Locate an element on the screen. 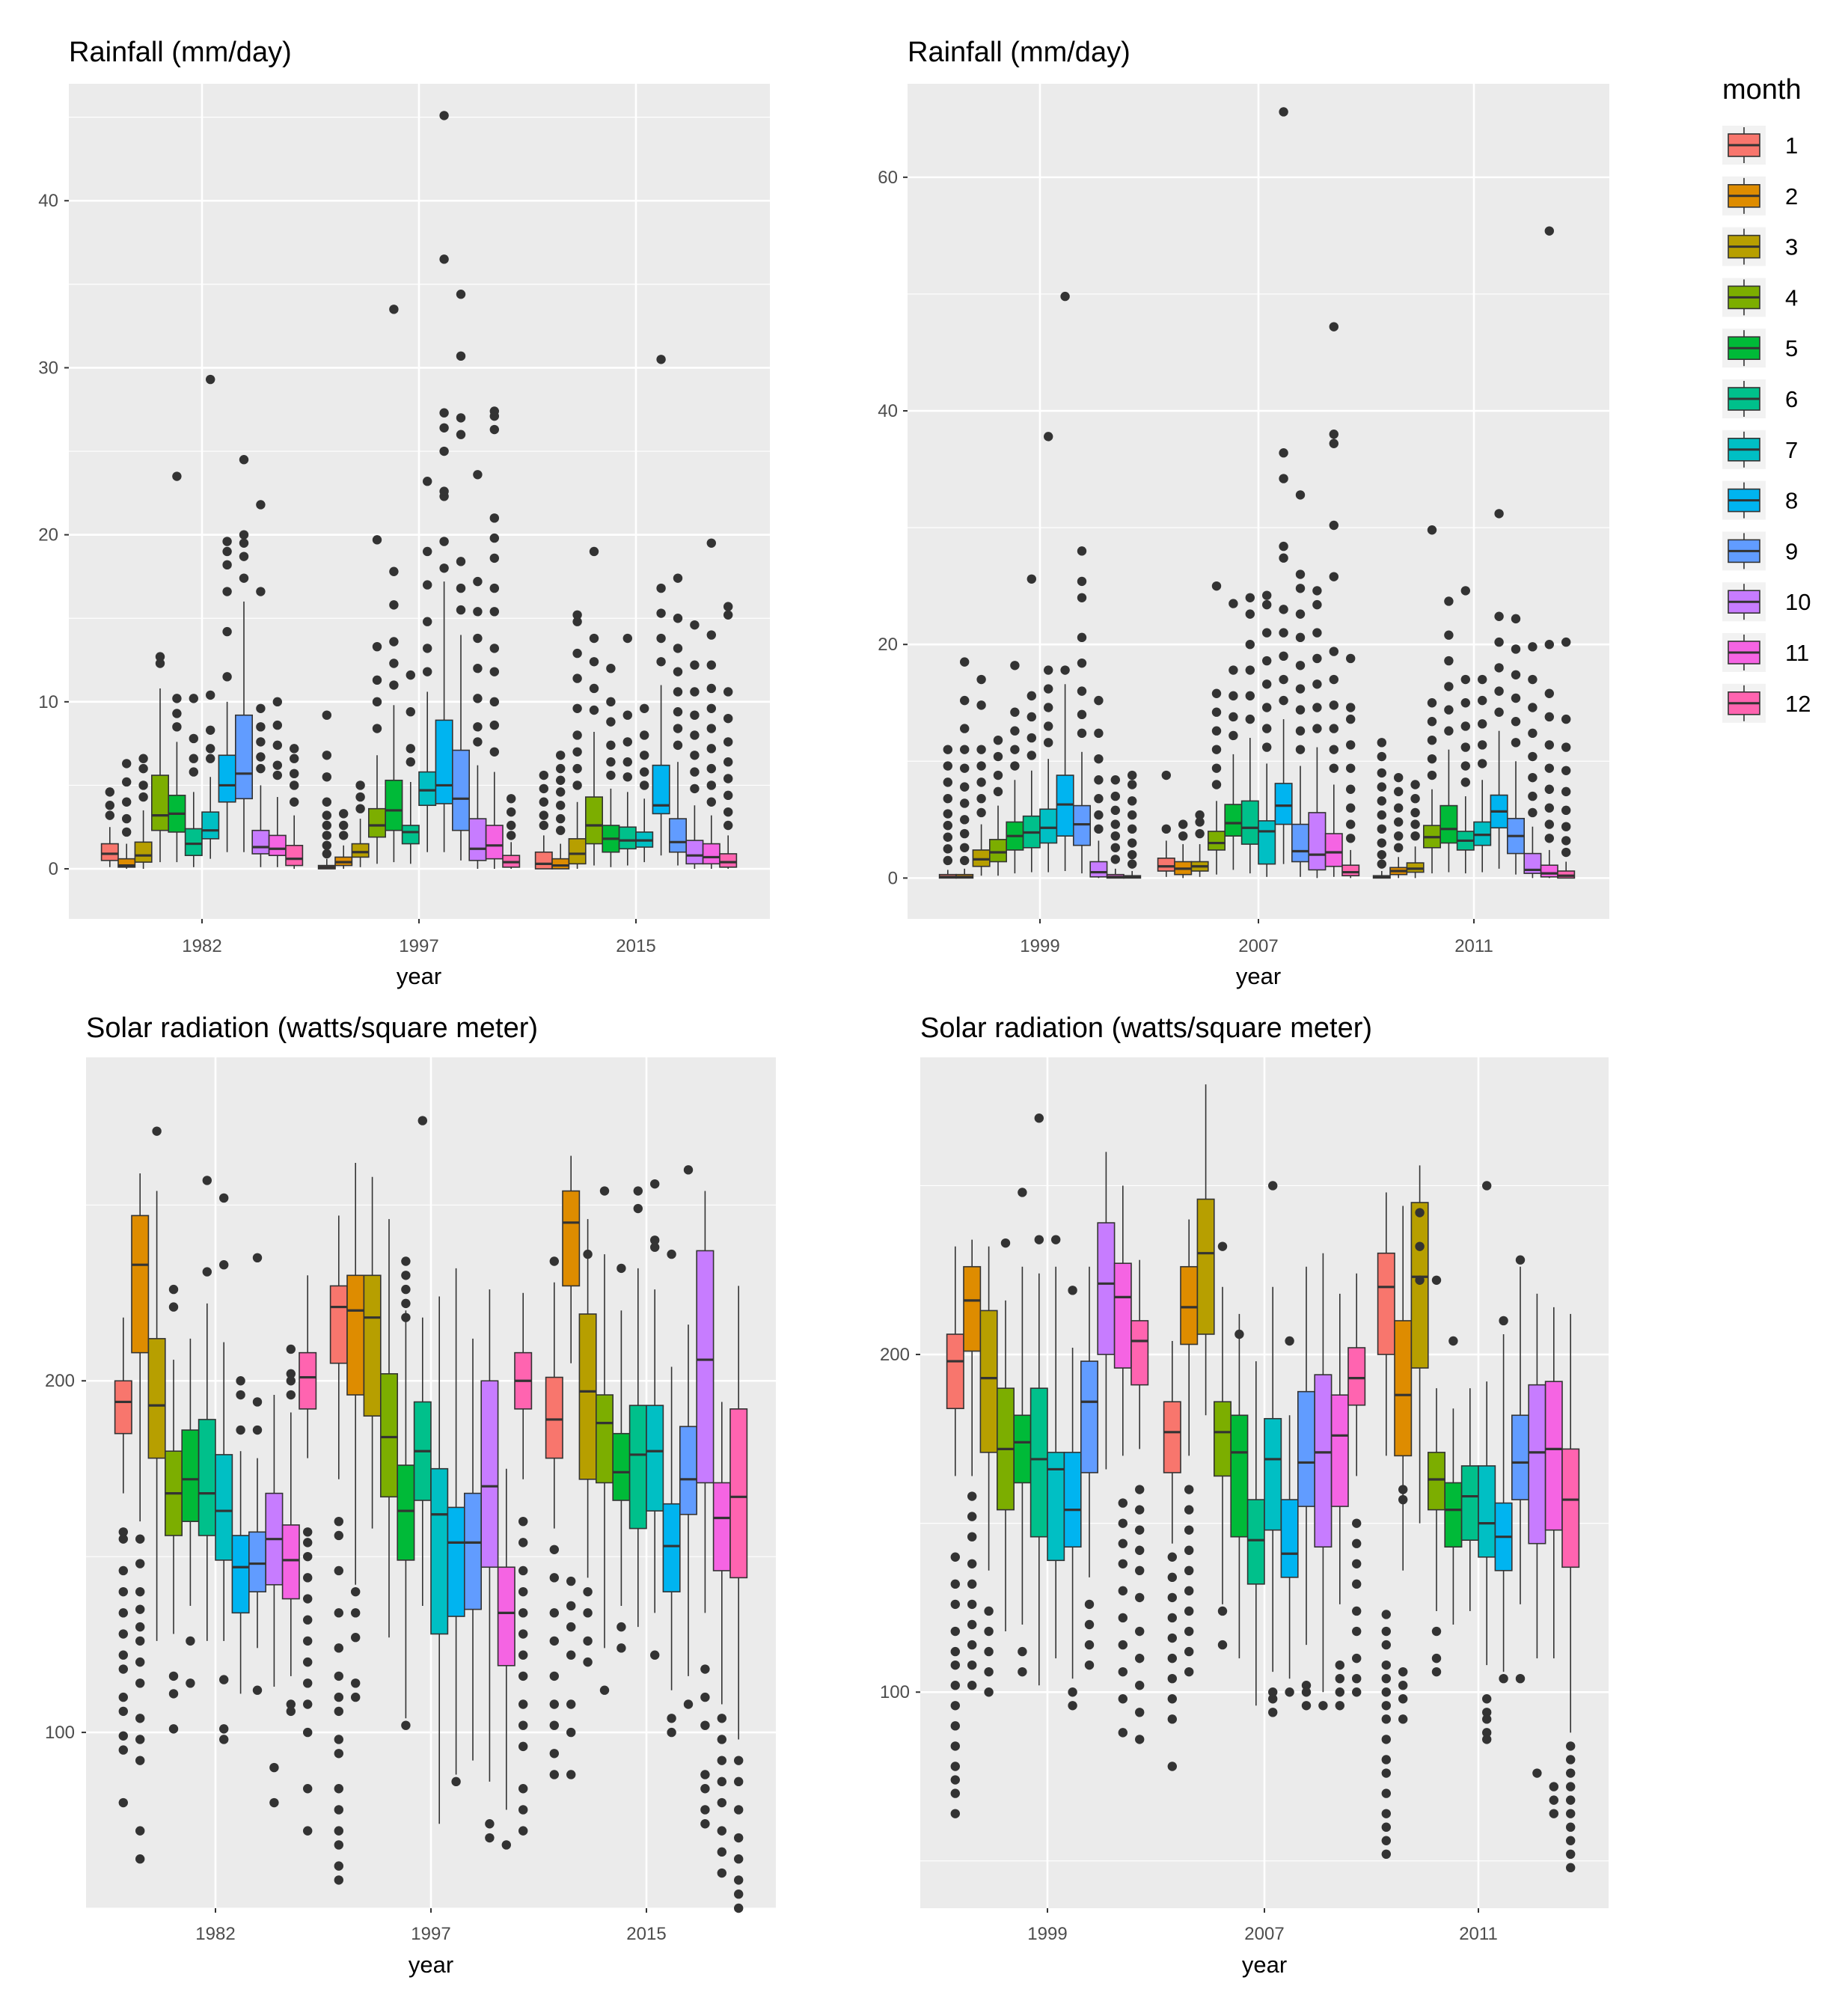 This screenshot has width=1848, height=1995. chart-title: Rainfall (mm/day) is located at coordinates (1019, 52).